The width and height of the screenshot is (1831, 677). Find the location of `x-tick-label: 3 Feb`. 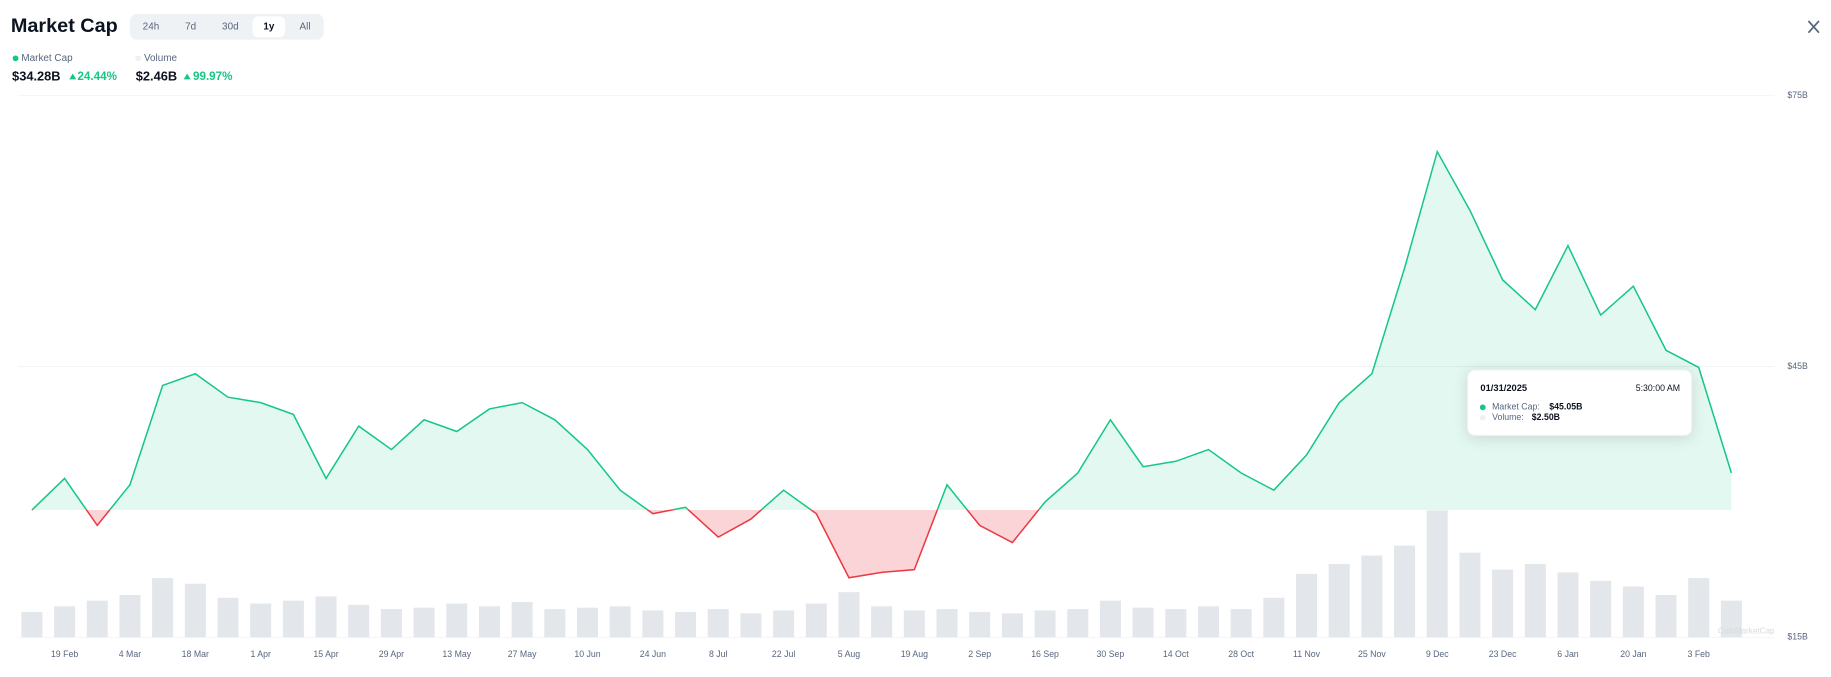

x-tick-label: 3 Feb is located at coordinates (1699, 654).